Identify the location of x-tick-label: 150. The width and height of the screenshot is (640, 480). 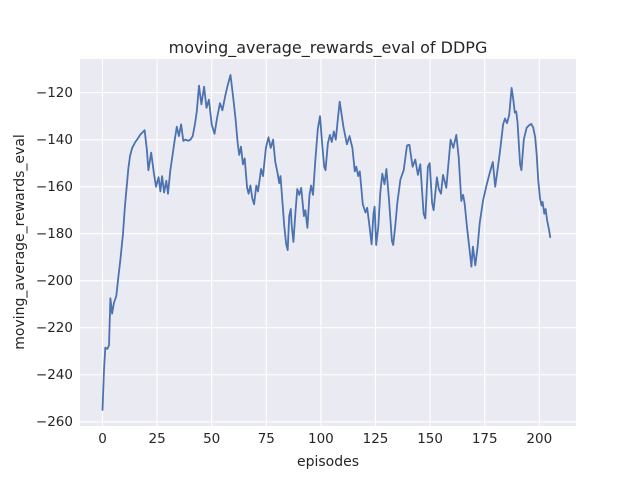
(430, 439).